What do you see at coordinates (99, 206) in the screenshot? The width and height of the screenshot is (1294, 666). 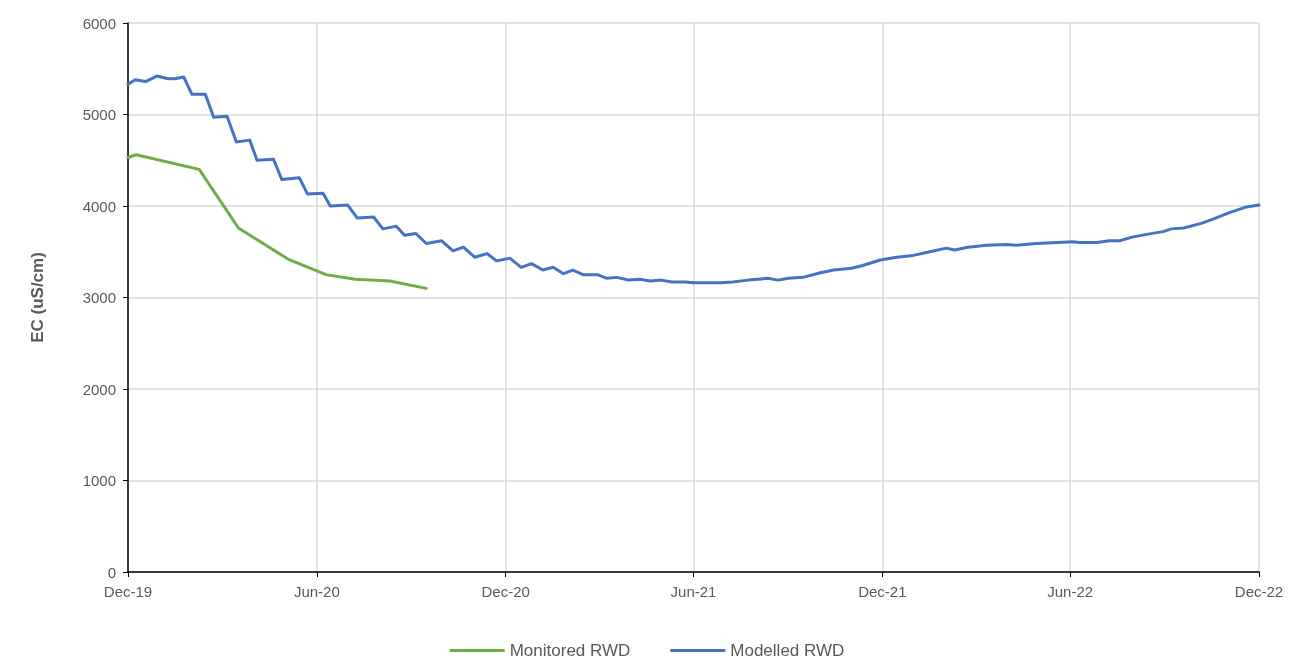 I see `y-tick-label: 4000` at bounding box center [99, 206].